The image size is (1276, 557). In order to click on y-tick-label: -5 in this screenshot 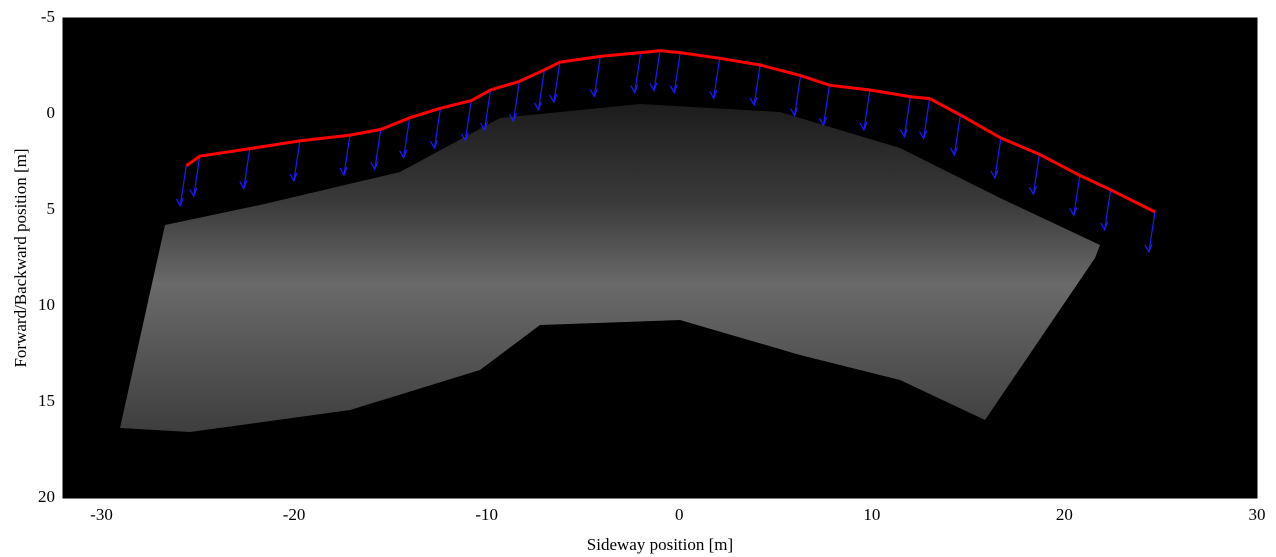, I will do `click(48, 16)`.